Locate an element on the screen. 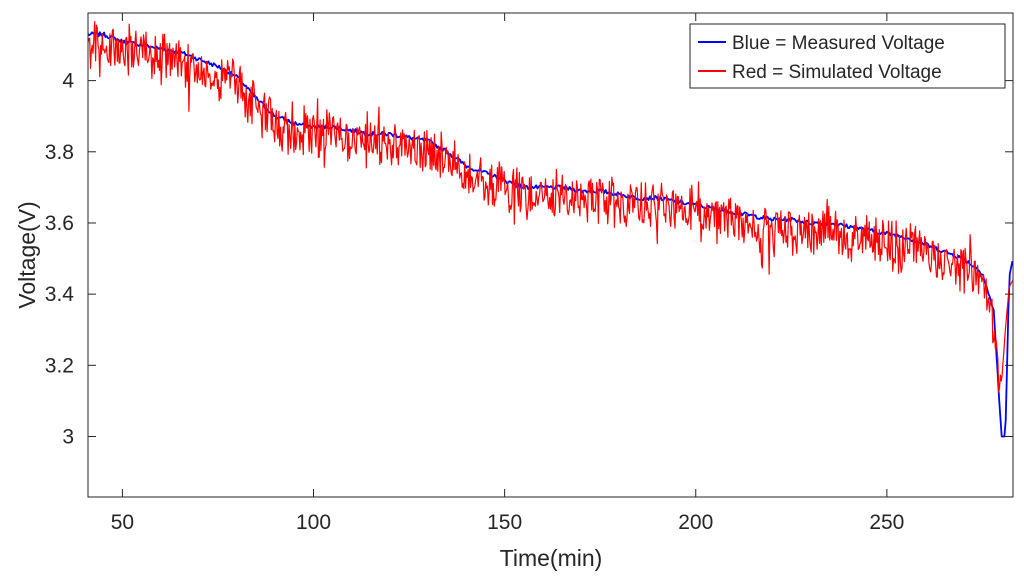  y-tick-label: 3.8 is located at coordinates (59, 152).